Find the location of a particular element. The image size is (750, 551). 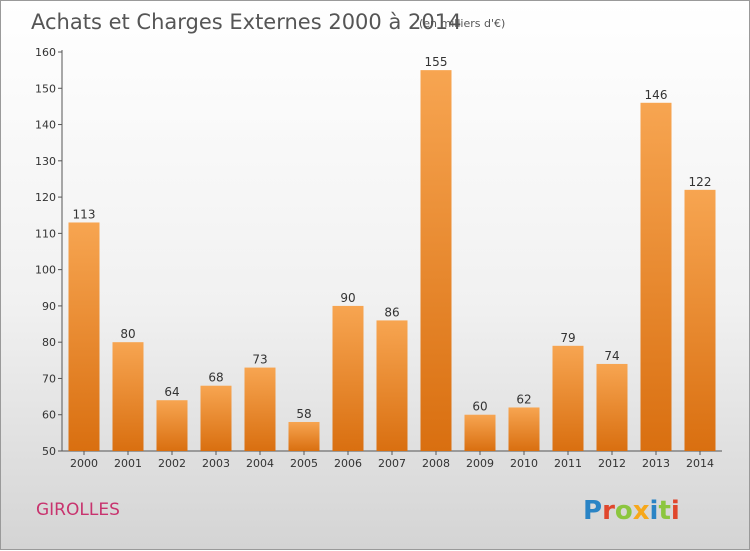

y-tick-label: 100 is located at coordinates (45, 270).